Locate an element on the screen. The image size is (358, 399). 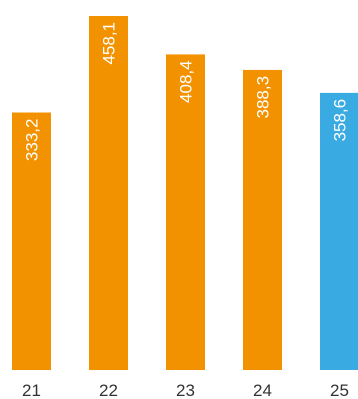
value-label-21: 333,2 is located at coordinates (32, 140).